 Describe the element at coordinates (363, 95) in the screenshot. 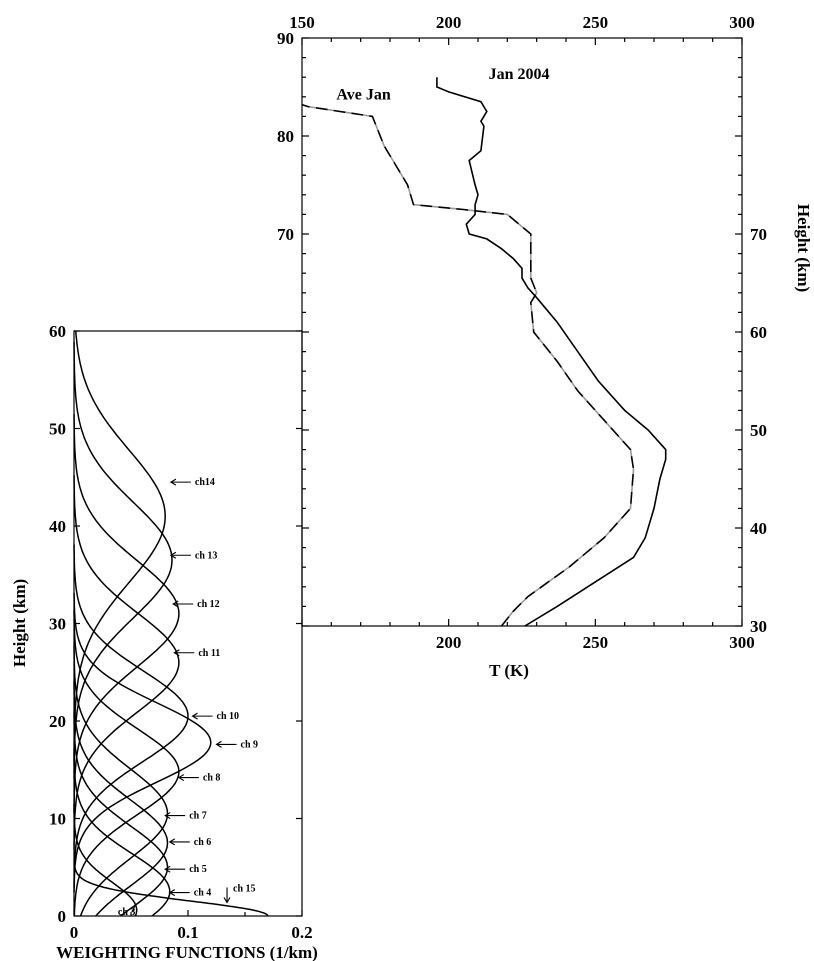

I see `temperature-series-label: Ave Jan` at that location.